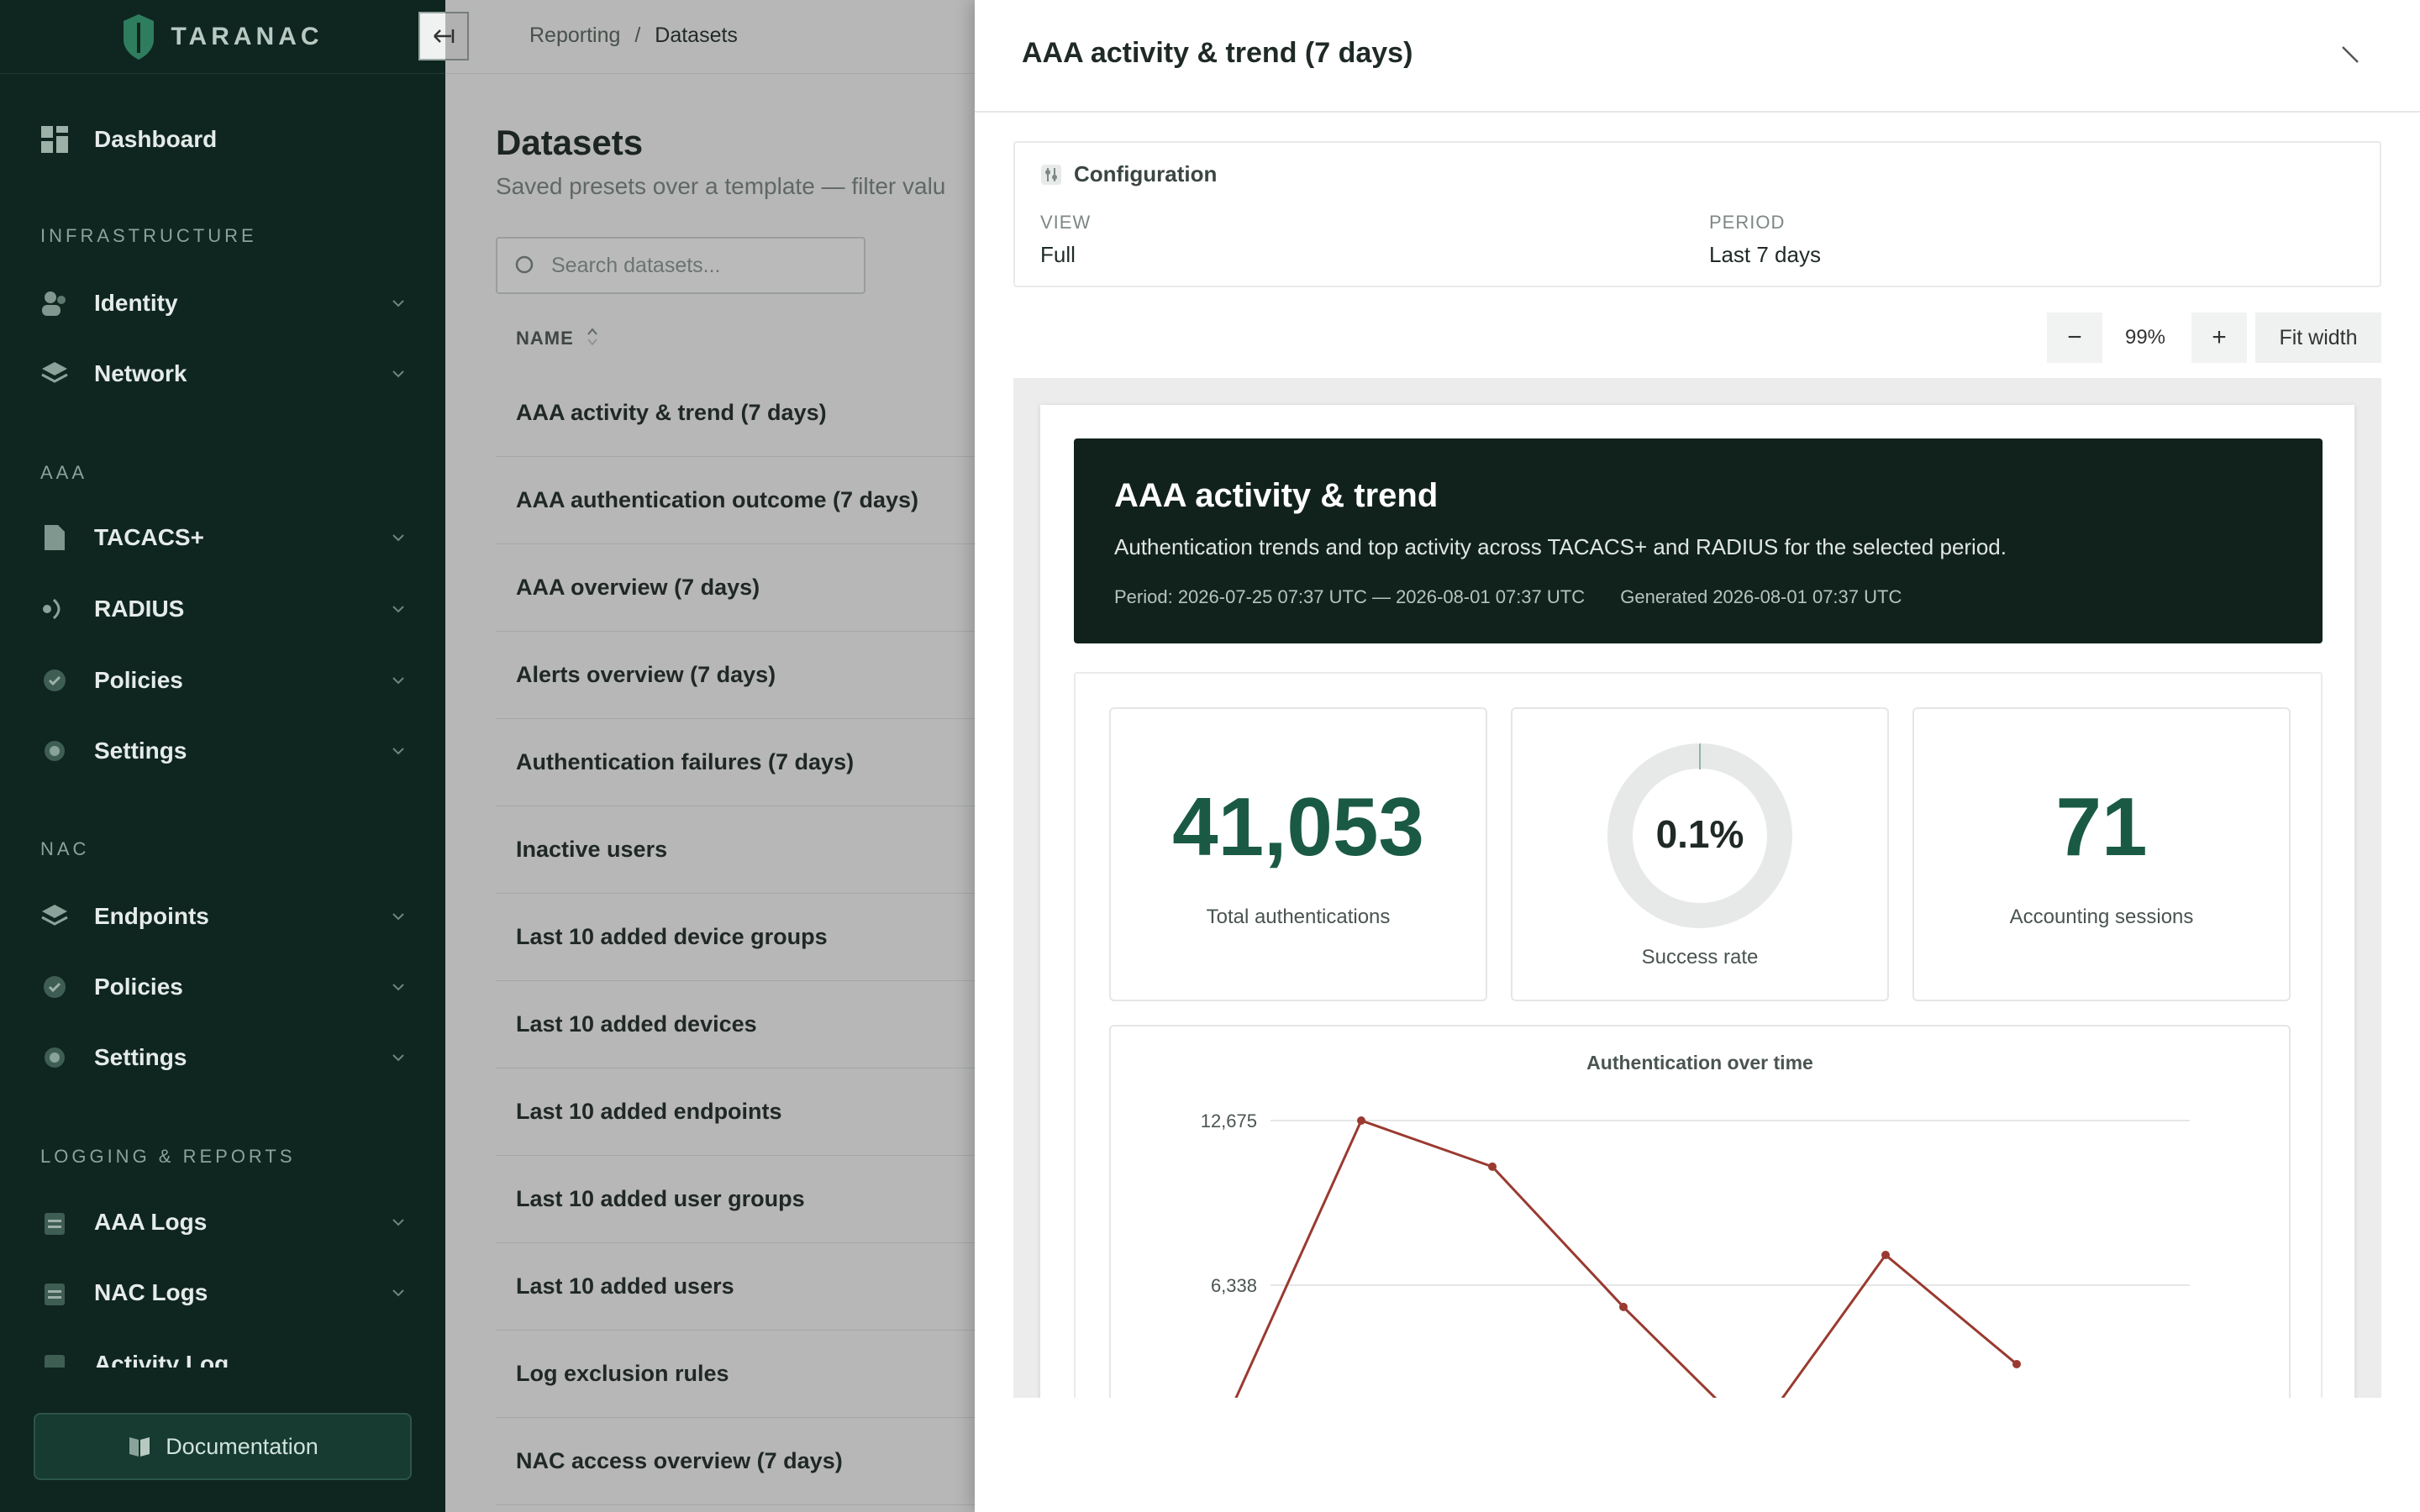 The height and width of the screenshot is (1512, 2420). I want to click on gear-icon, so click(54, 751).